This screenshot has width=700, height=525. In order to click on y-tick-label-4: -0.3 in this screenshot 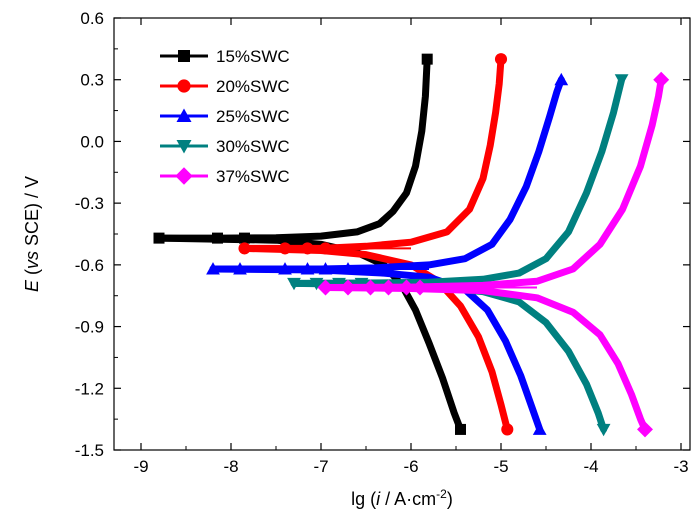, I will do `click(89, 203)`.